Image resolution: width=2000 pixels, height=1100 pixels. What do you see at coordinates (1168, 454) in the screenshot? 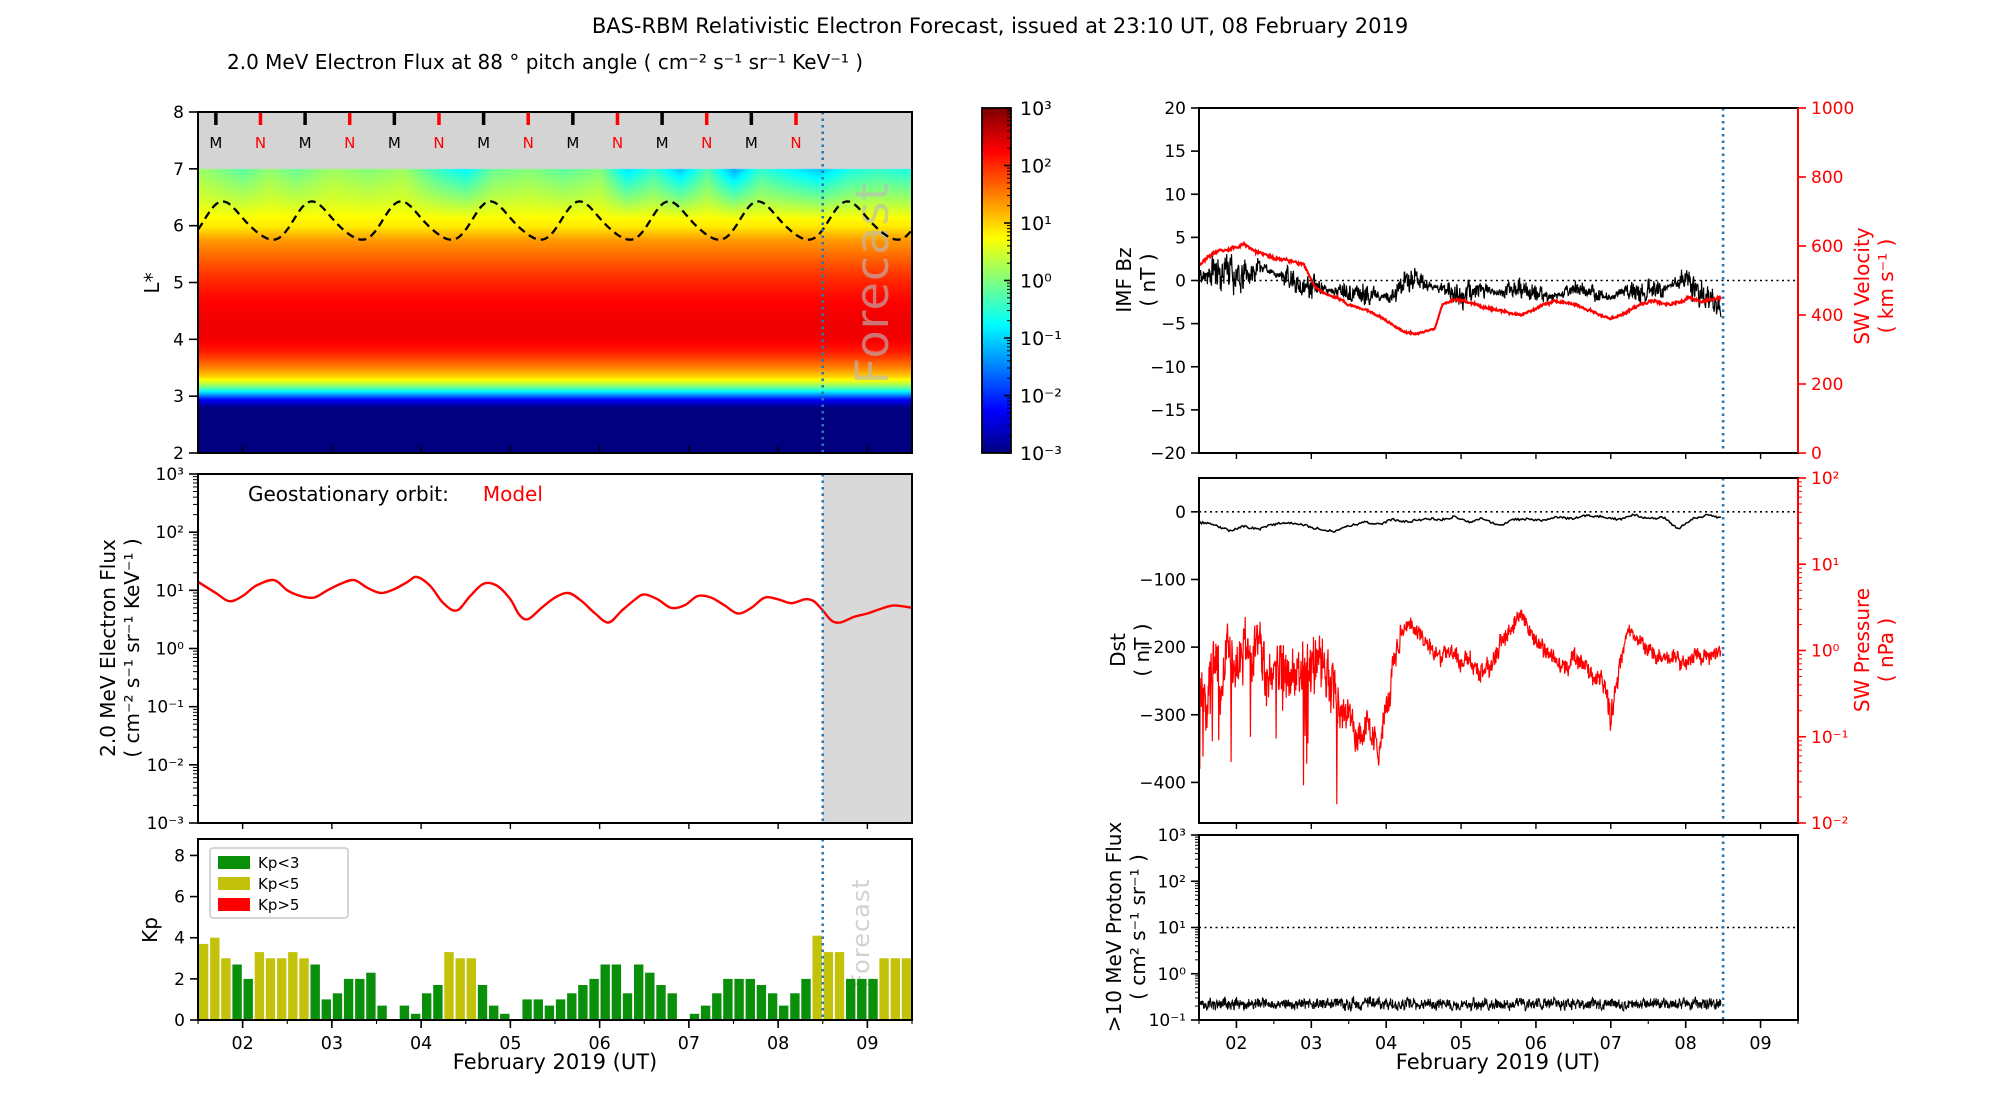
I see `svg-text: −20` at bounding box center [1168, 454].